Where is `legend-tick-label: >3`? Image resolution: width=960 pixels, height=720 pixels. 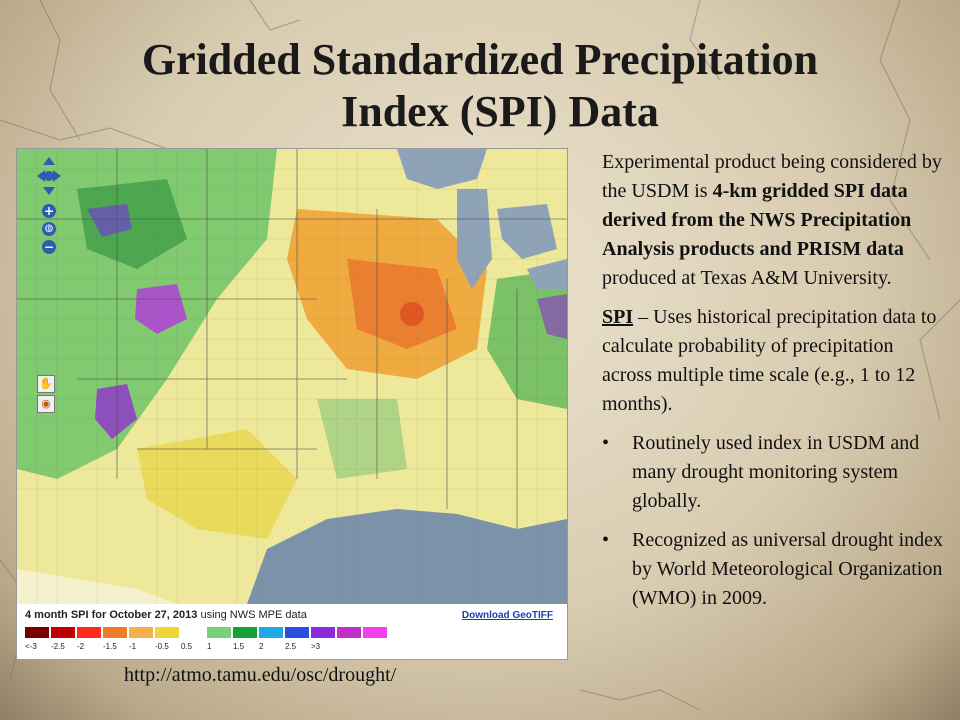
legend-tick-label: >3 is located at coordinates (316, 646).